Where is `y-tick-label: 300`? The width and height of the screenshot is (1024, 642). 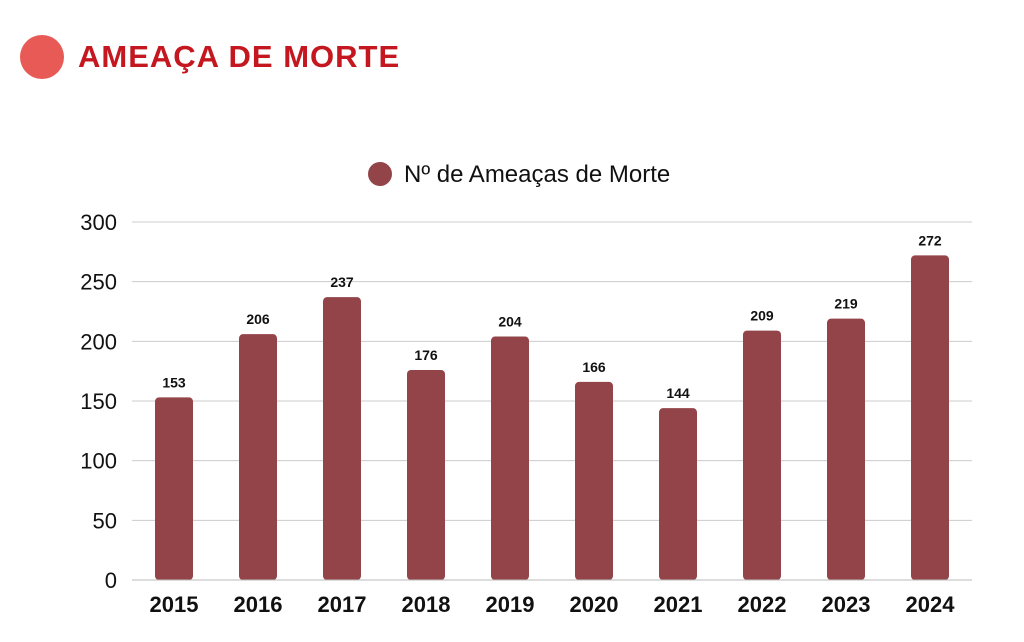
y-tick-label: 300 is located at coordinates (98, 222).